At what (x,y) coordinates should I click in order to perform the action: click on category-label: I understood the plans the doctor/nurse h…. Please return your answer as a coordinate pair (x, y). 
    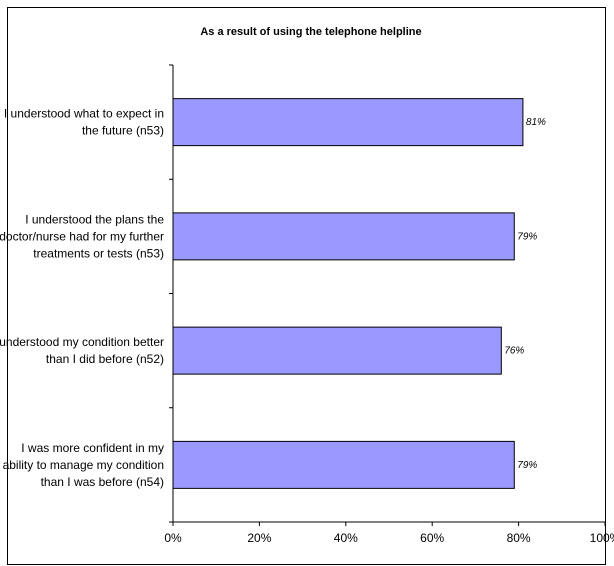
    Looking at the image, I should click on (82, 236).